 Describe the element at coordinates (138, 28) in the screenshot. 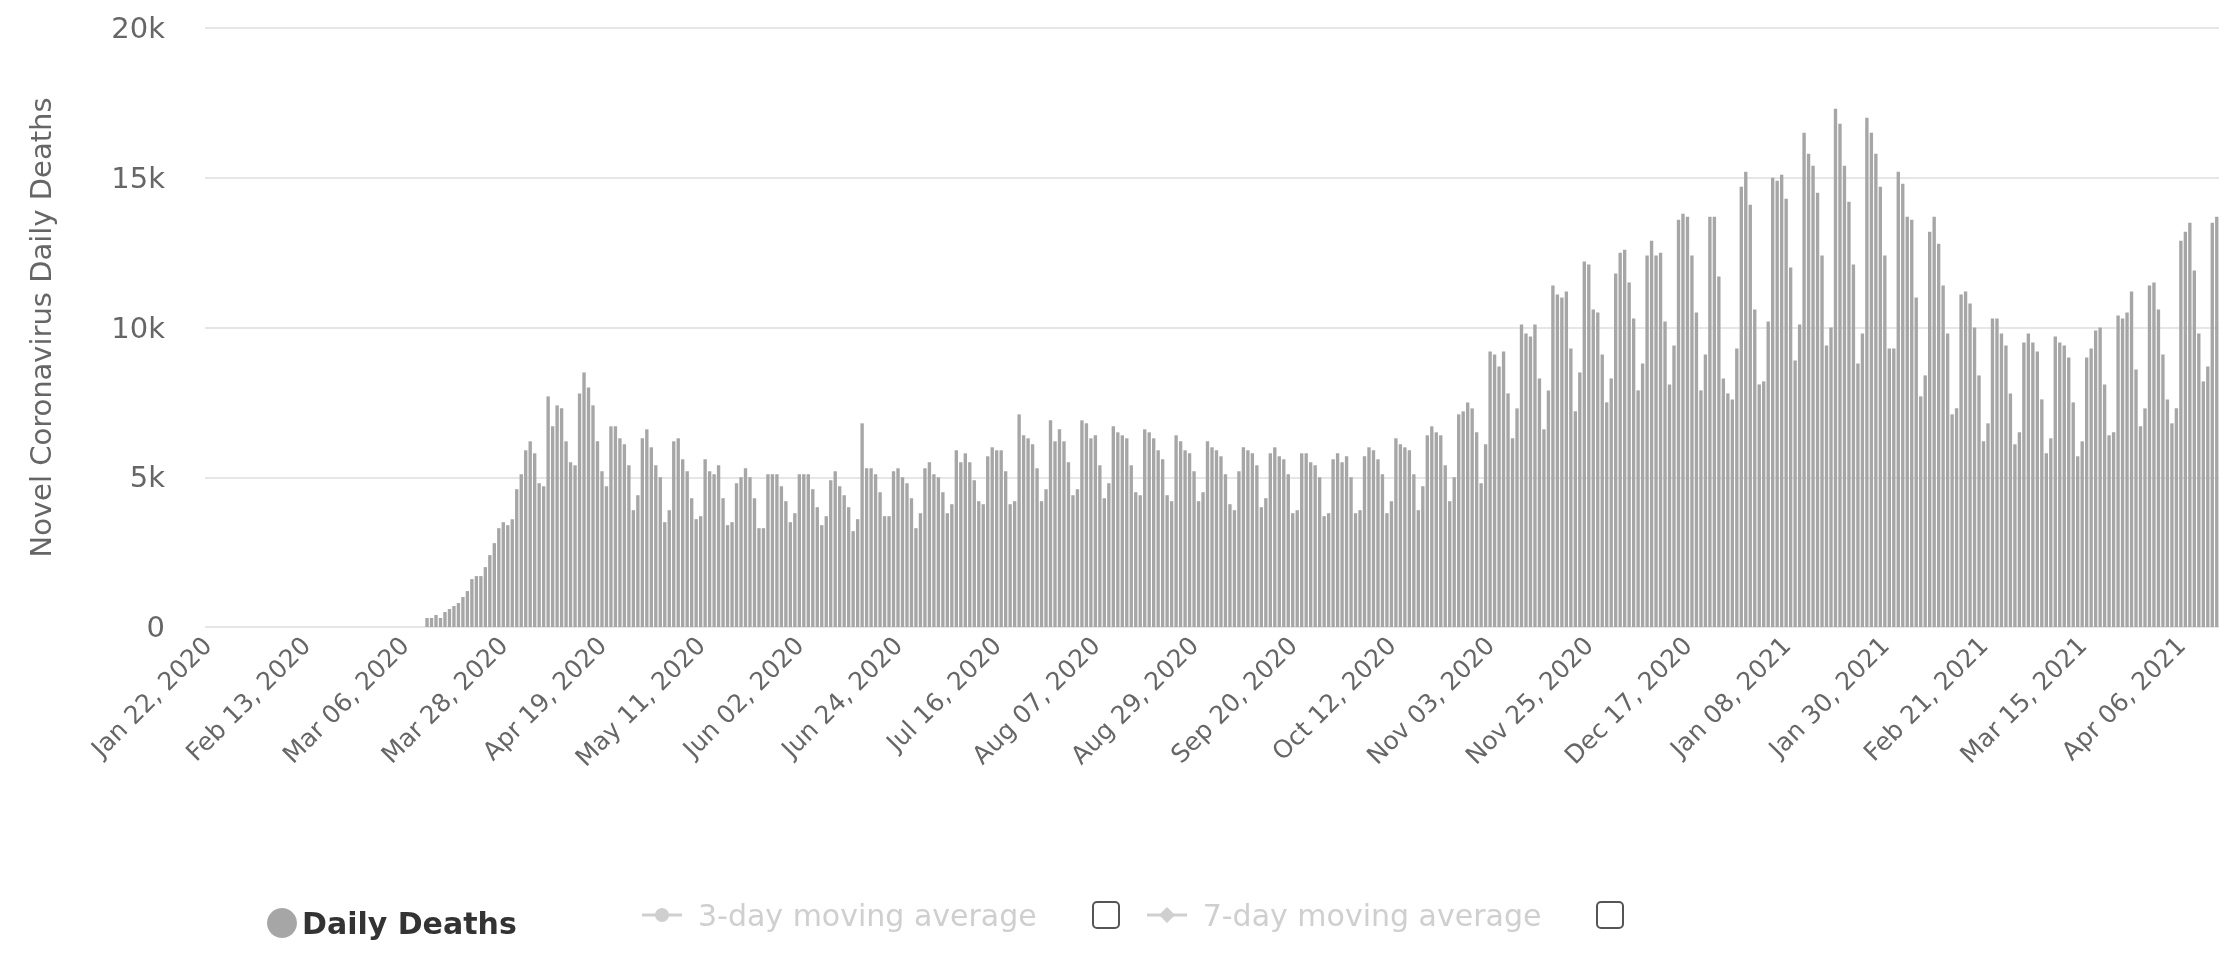

I see `y-tick-label: 20k` at that location.